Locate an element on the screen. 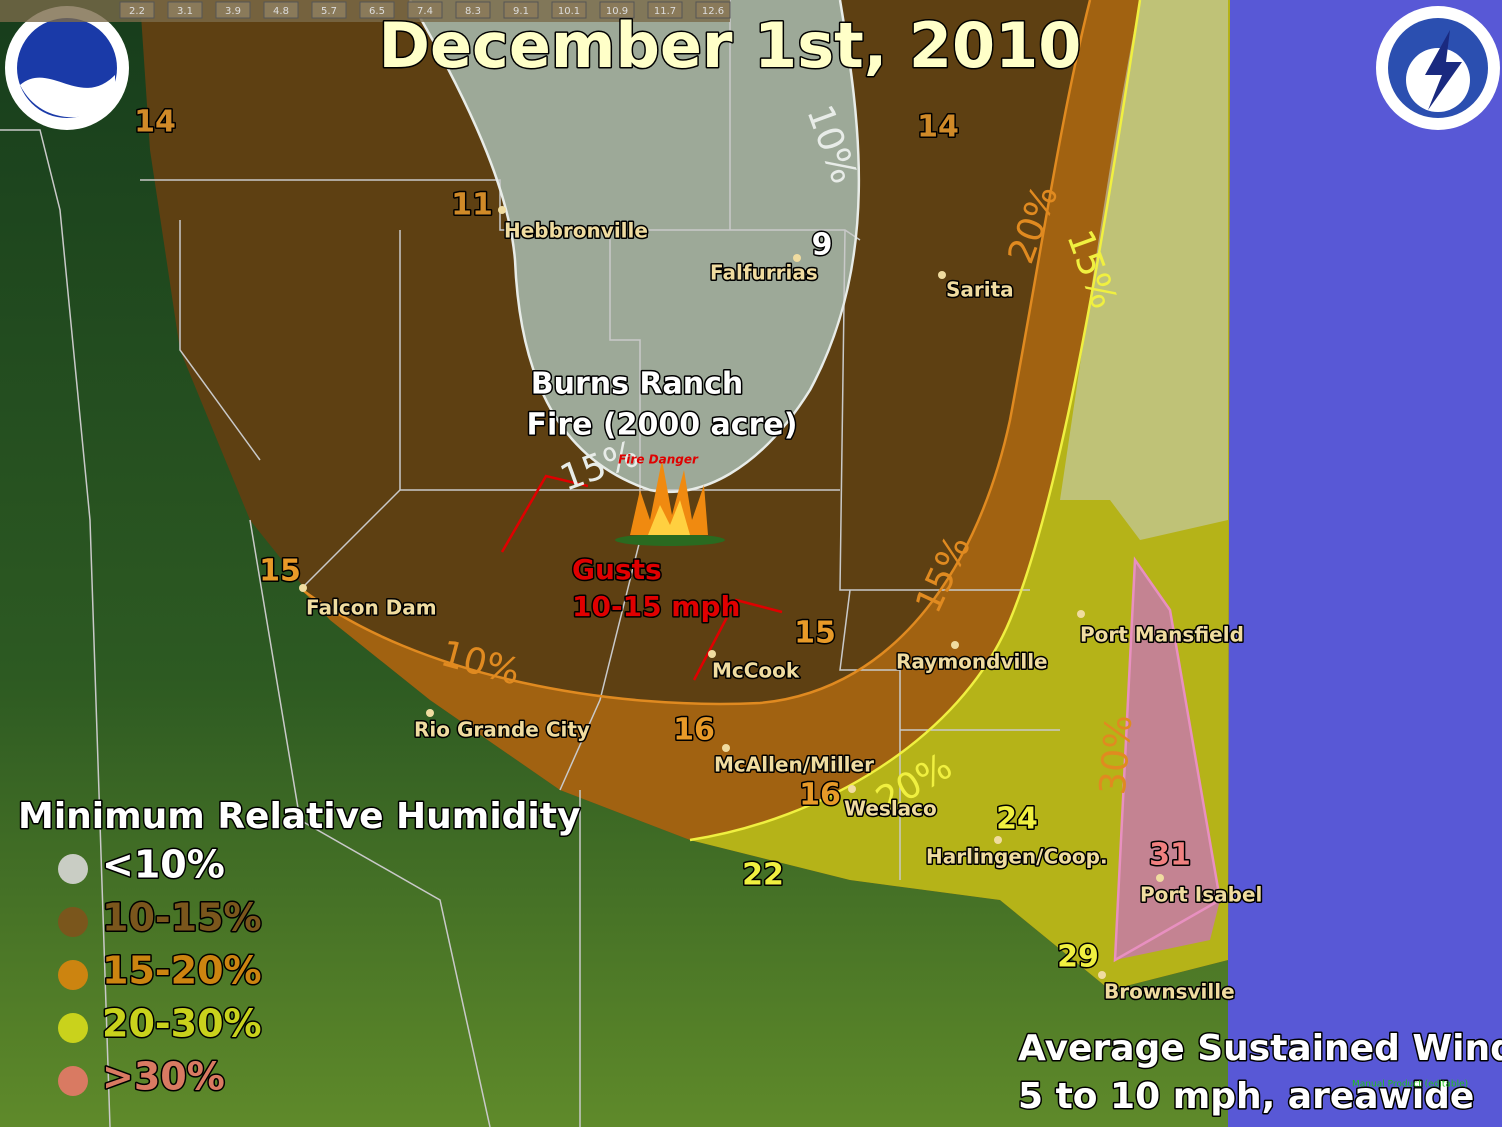 The width and height of the screenshot is (1502, 1127). contour-label: 30% is located at coordinates (1117, 754).